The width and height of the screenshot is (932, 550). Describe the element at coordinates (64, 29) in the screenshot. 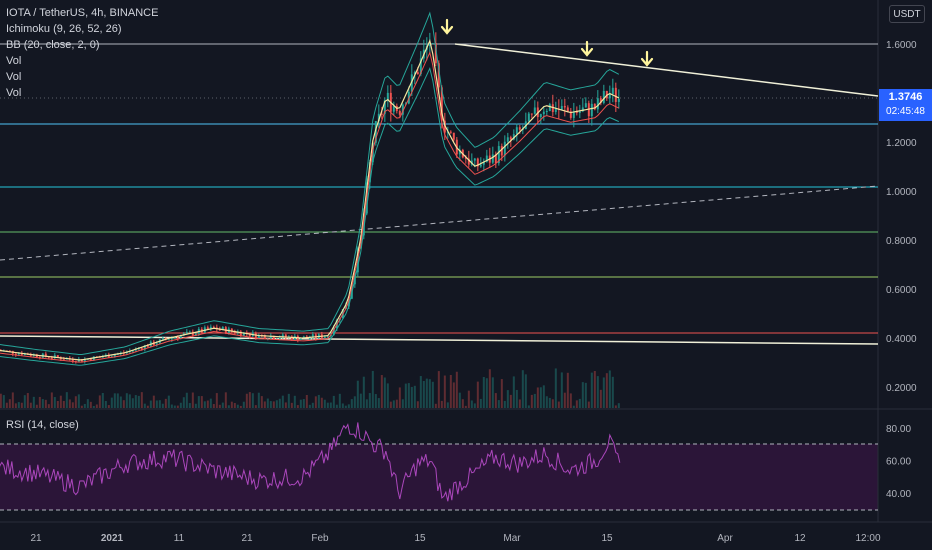

I see `indicator-ichimoku: Ichimoku (9, 26, 52, 26)` at that location.